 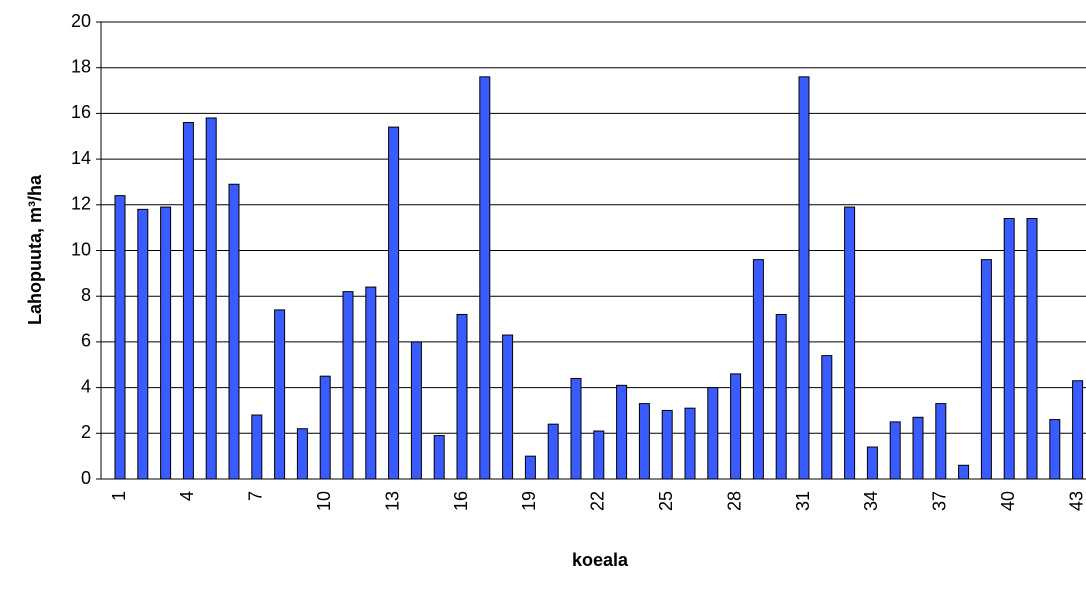 What do you see at coordinates (1076, 501) in the screenshot?
I see `x-tick-label: 43` at bounding box center [1076, 501].